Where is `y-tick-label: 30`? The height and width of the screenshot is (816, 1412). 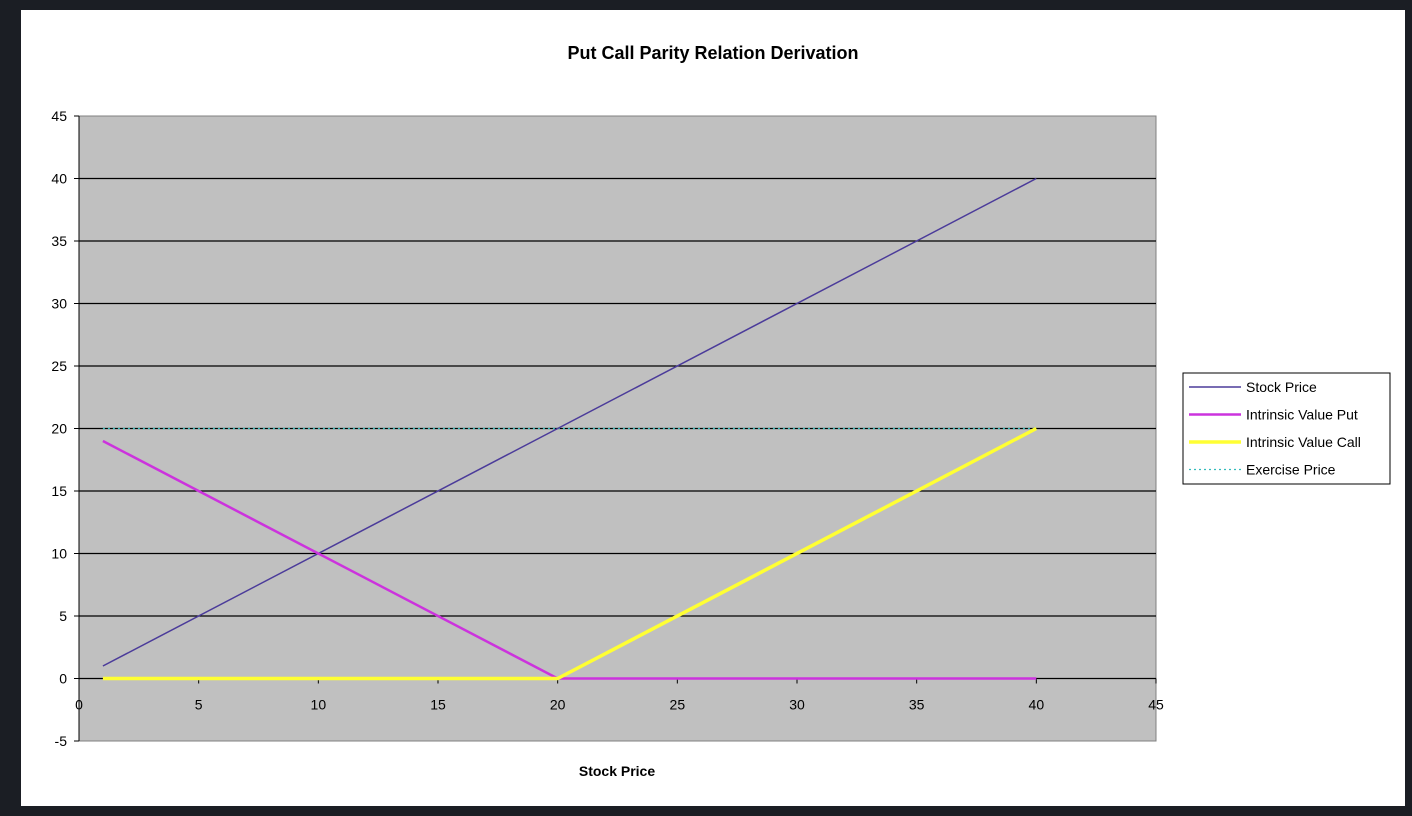
y-tick-label: 30 is located at coordinates (59, 304).